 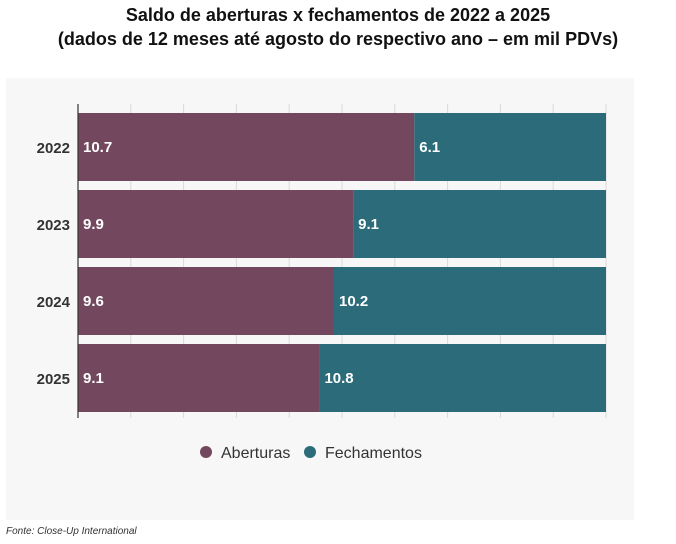 What do you see at coordinates (462, 378) in the screenshot?
I see `bar-fechamentos-2025` at bounding box center [462, 378].